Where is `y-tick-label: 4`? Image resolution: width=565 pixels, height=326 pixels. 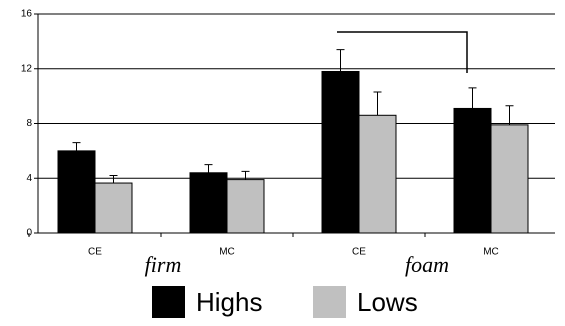
y-tick-label: 4 is located at coordinates (29, 178).